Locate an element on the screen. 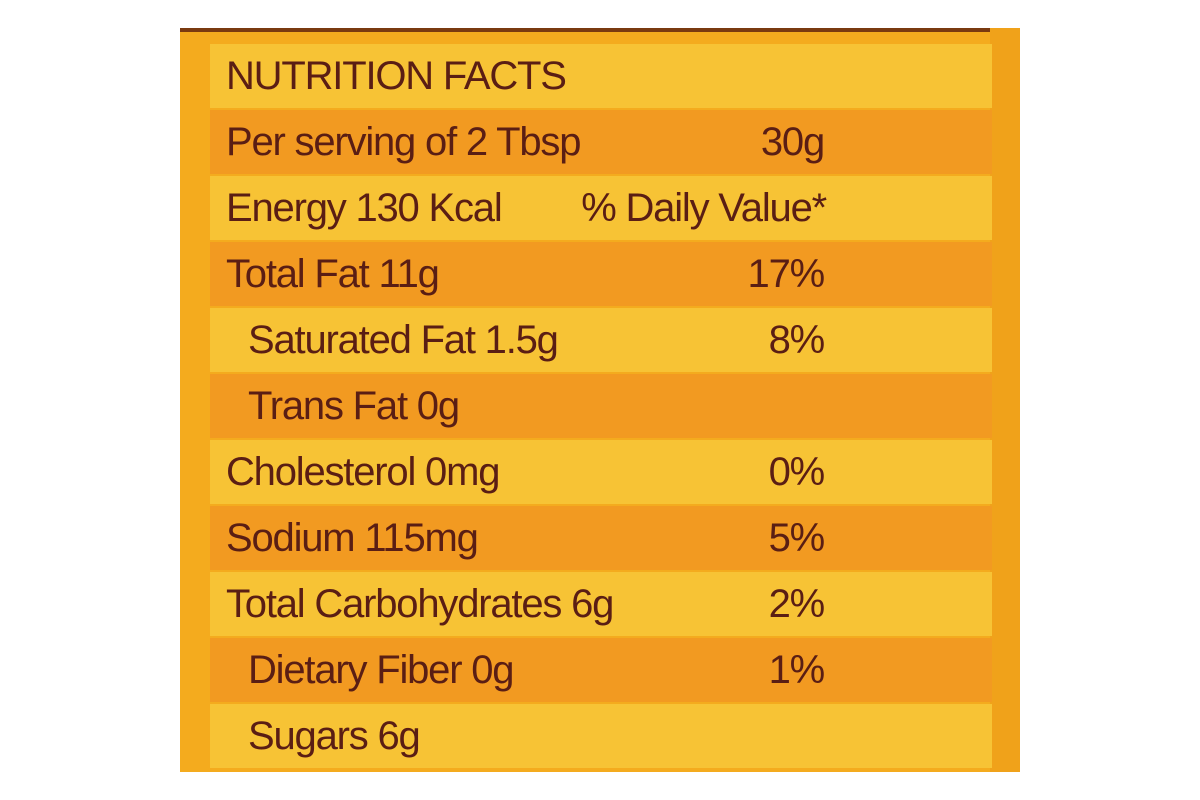 The height and width of the screenshot is (800, 1200). sugars-row: Sugars 6g is located at coordinates (601, 736).